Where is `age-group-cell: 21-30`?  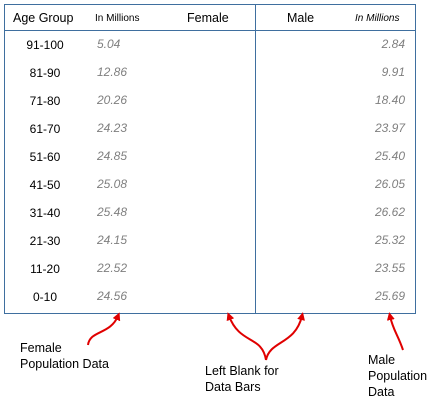
age-group-cell: 21-30 is located at coordinates (45, 241).